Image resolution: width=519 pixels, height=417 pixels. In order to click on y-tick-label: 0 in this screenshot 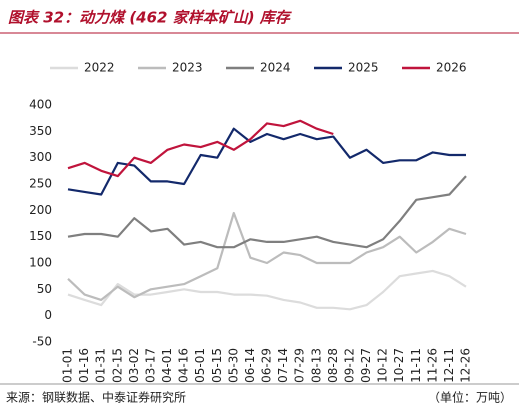, I will do `click(48, 315)`.